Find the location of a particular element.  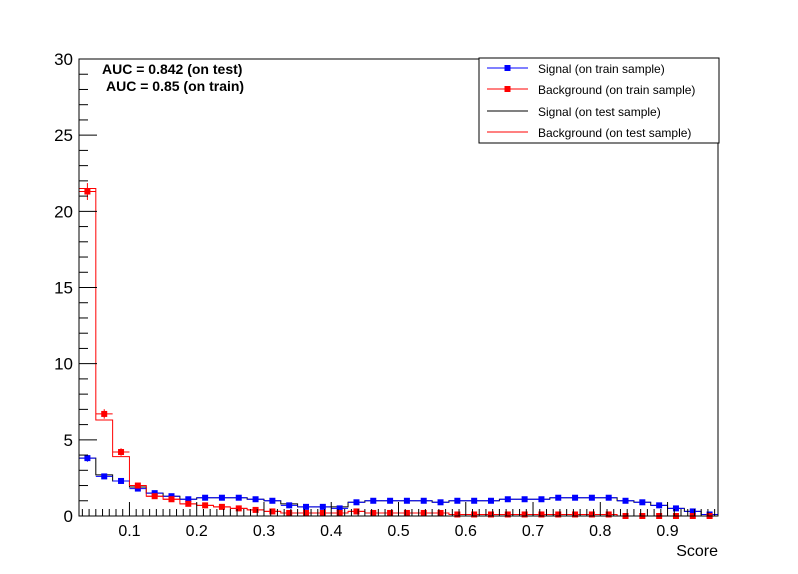

x-tick-label: 0.2 is located at coordinates (197, 531).